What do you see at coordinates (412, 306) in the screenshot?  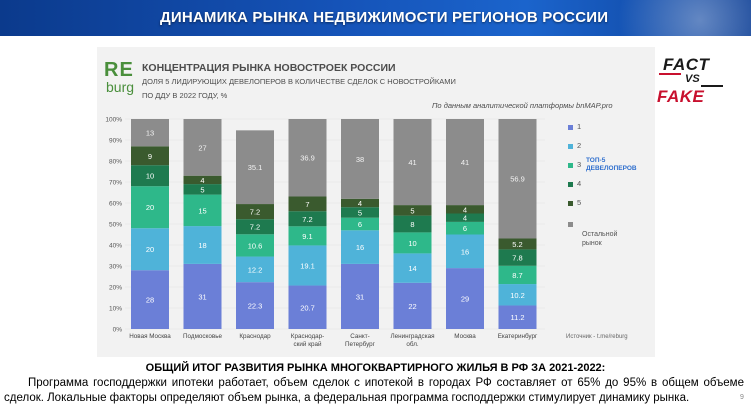 I see `data-label: 22` at bounding box center [412, 306].